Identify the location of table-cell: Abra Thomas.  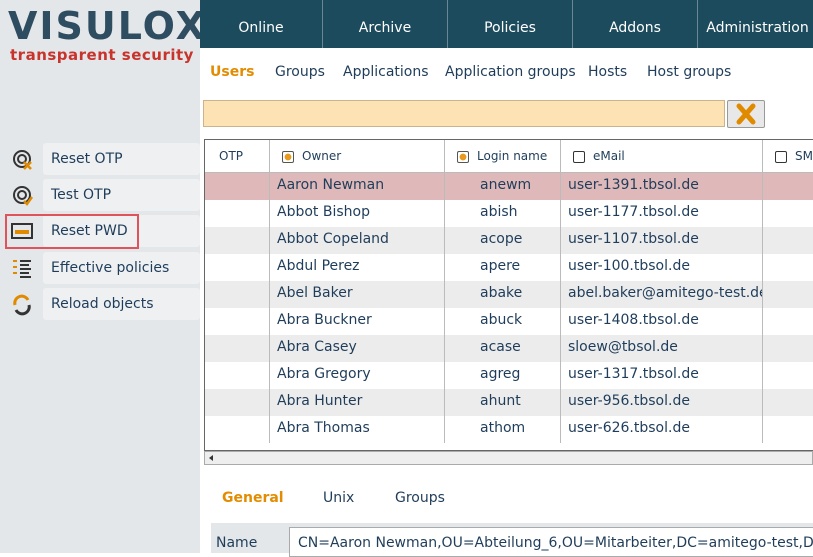
(357, 429).